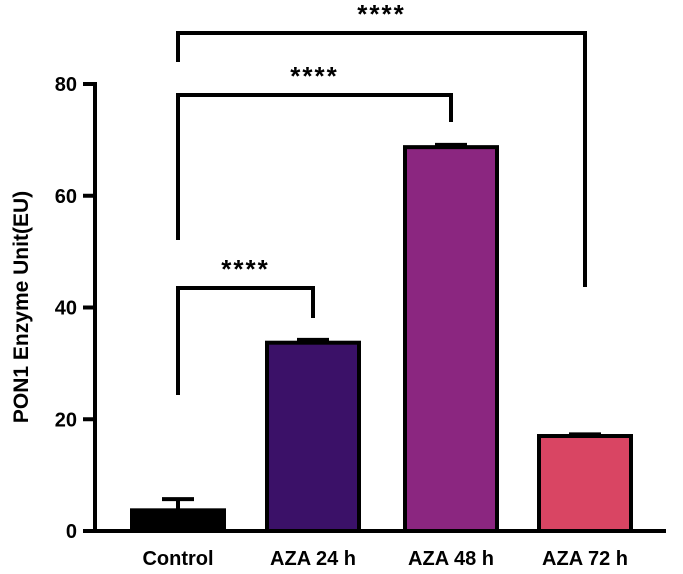 This screenshot has width=683, height=574. What do you see at coordinates (313, 437) in the screenshot?
I see `bar-aza-24-h` at bounding box center [313, 437].